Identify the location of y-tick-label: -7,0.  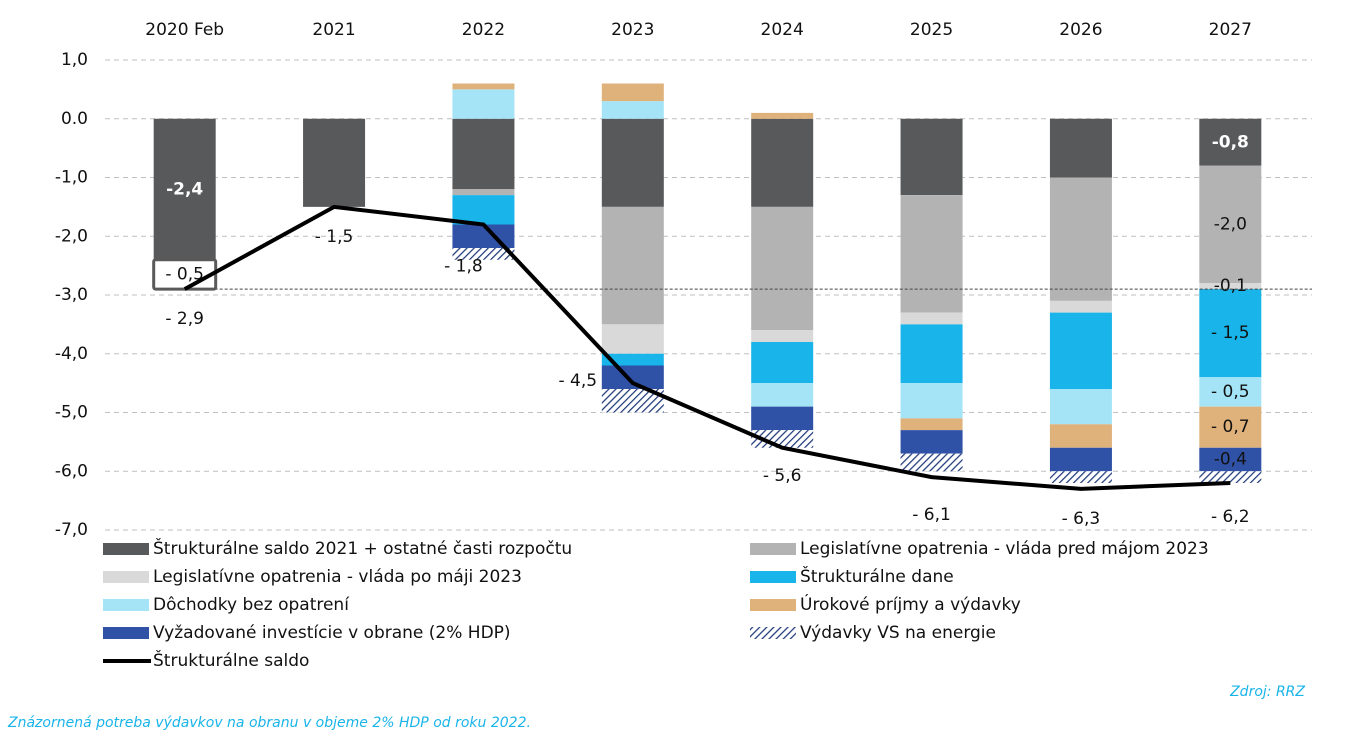
(71, 530).